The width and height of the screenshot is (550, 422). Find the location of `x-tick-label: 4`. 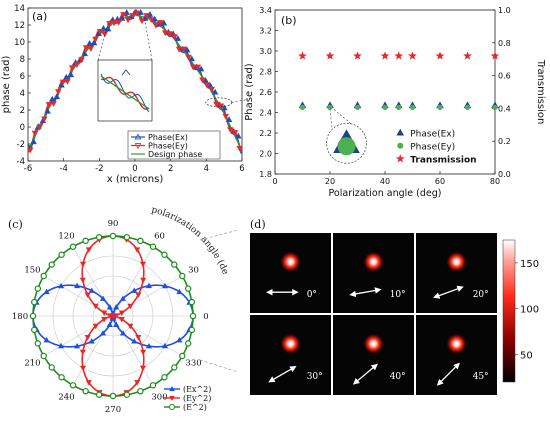

x-tick-label: 4 is located at coordinates (206, 169).